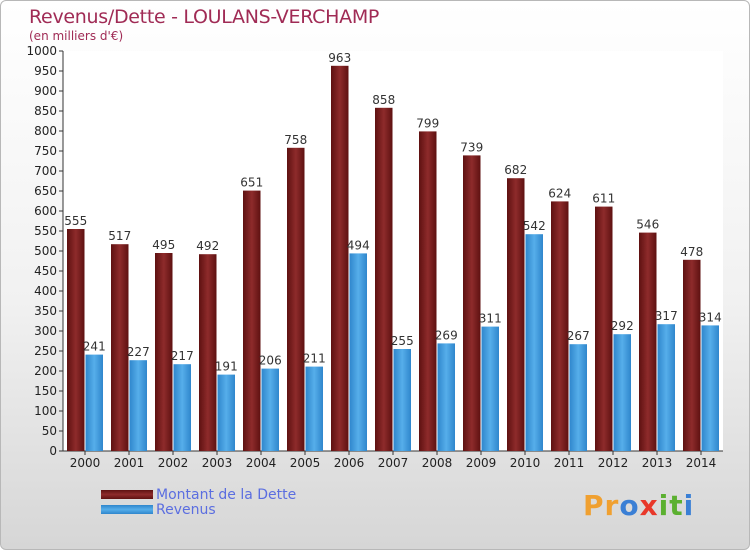  I want to click on data-label-revenue: 241, so click(94, 347).